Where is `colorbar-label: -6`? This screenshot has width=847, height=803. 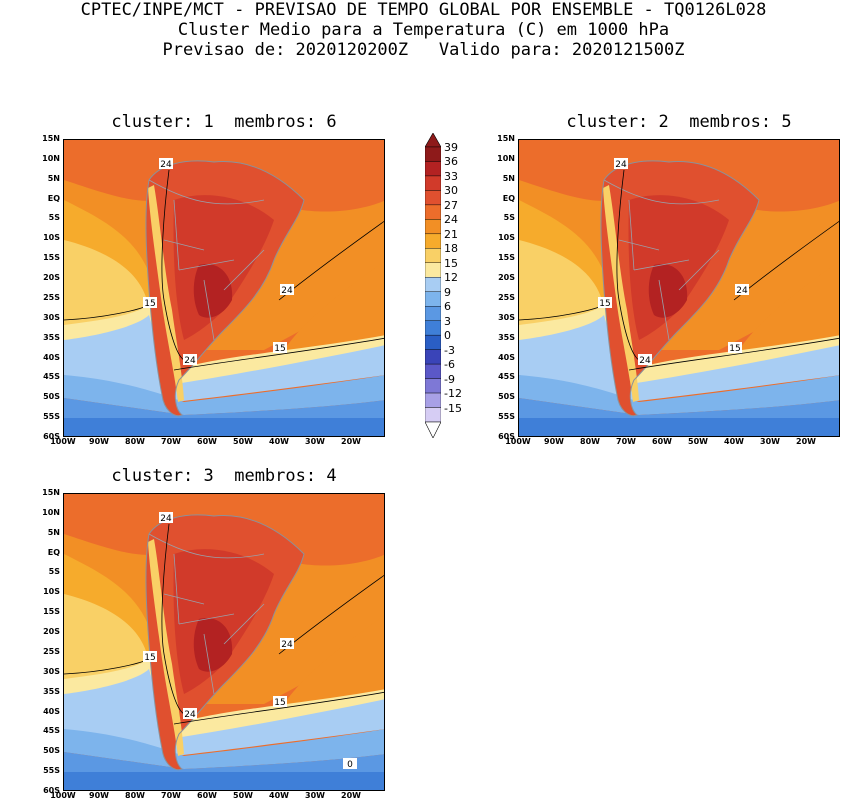
colorbar-label: -6 is located at coordinates (449, 365).